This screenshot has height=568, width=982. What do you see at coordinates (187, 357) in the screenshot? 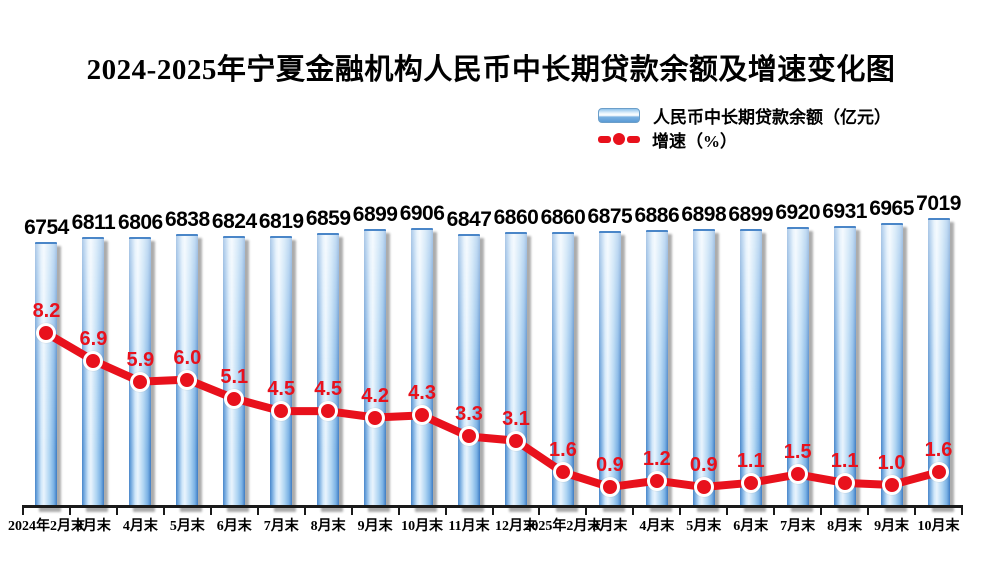
I see `growth-value-label: 6.0` at bounding box center [187, 357].